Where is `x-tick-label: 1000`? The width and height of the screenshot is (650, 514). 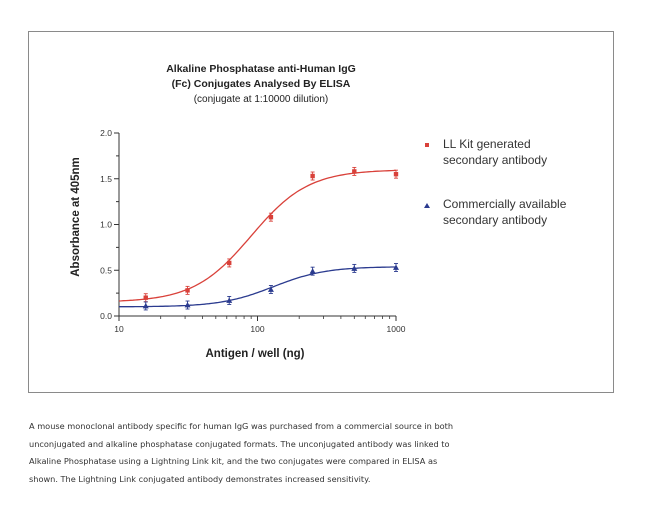
x-tick-label: 1000 is located at coordinates (396, 329).